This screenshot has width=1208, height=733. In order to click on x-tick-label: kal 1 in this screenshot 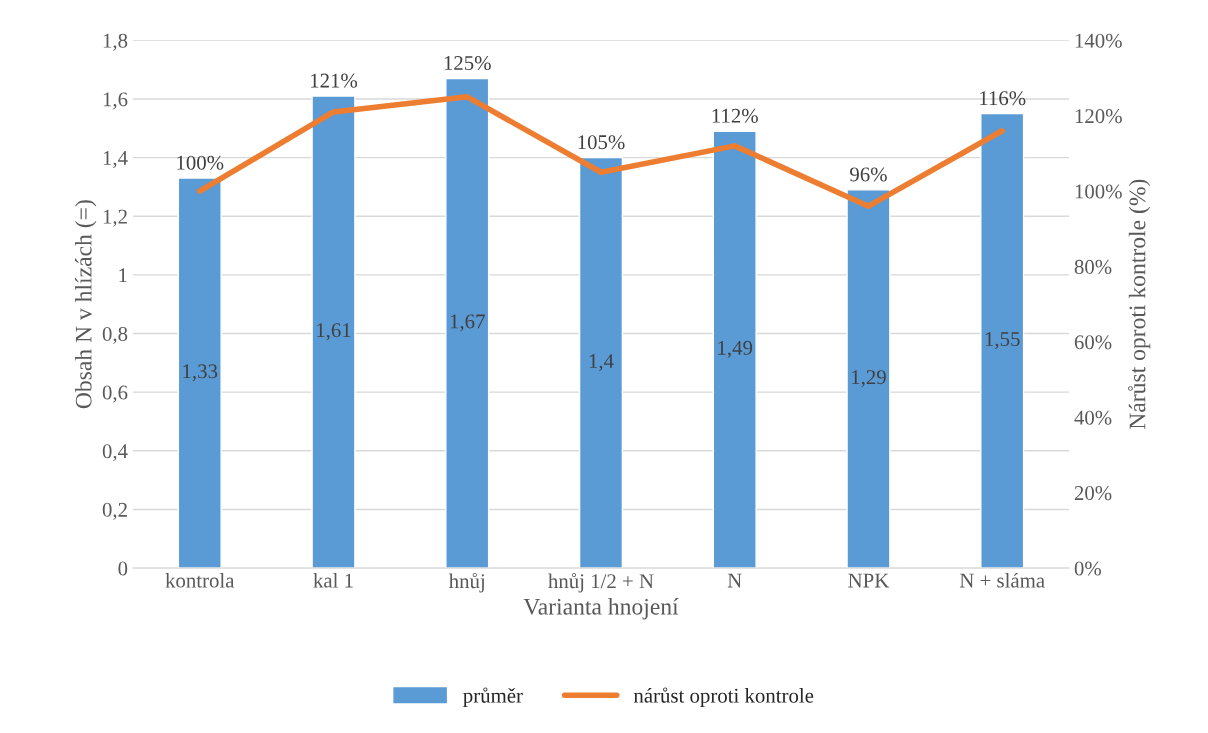, I will do `click(333, 580)`.